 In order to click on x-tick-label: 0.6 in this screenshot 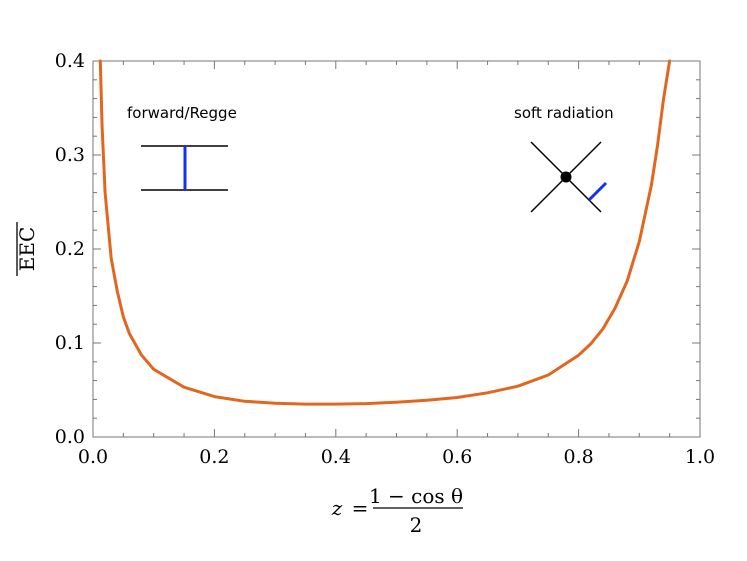, I will do `click(457, 457)`.